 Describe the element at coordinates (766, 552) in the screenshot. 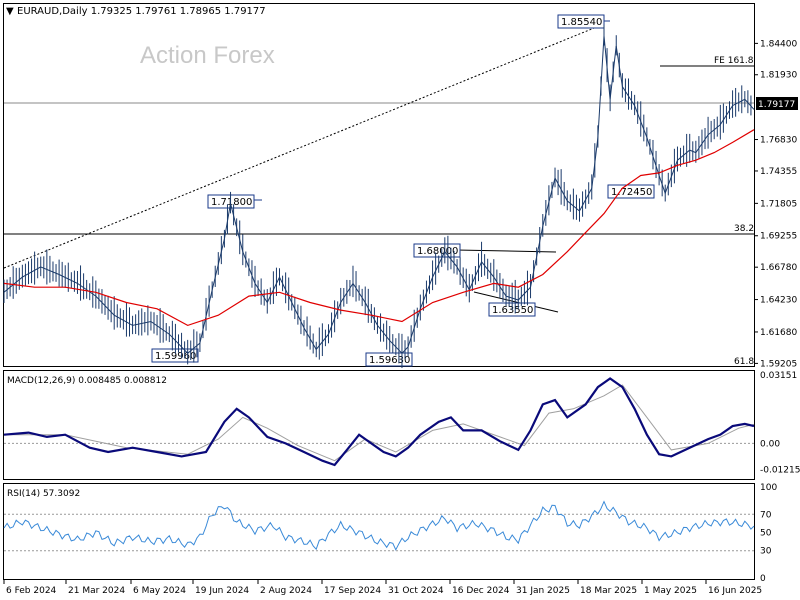

I see `rsi-y-tick-label: 30` at that location.